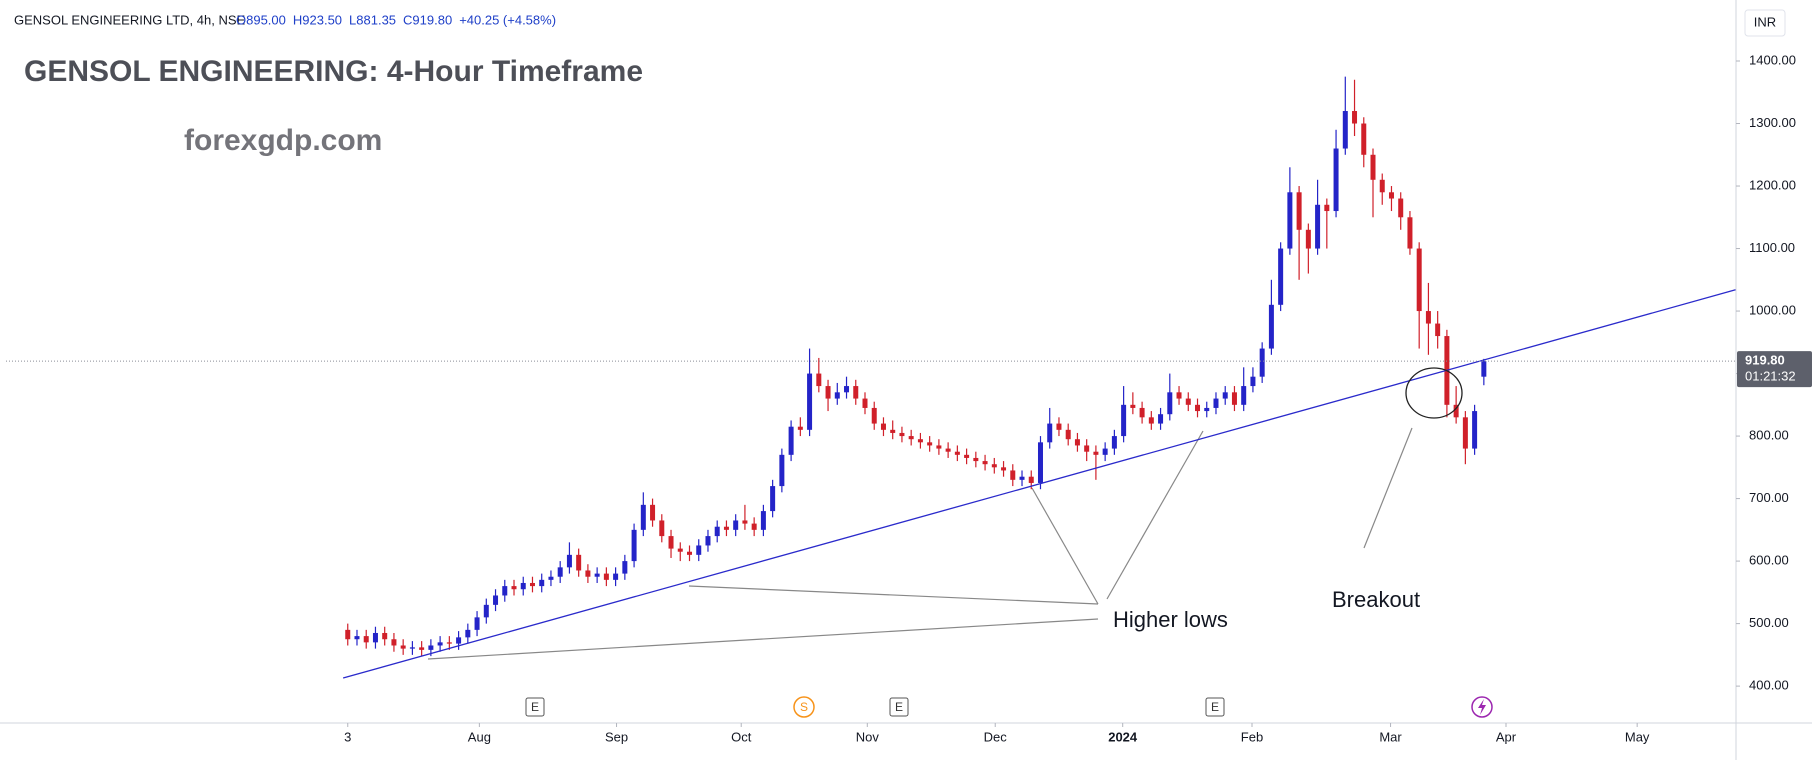 This screenshot has width=1812, height=760. I want to click on event-label: S, so click(804, 707).